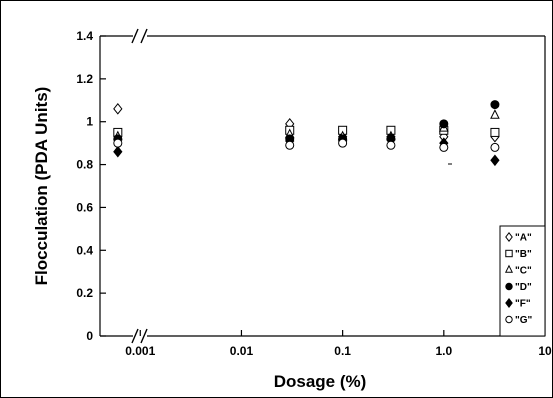 The image size is (553, 398). What do you see at coordinates (84, 36) in the screenshot?
I see `y-tick-label: 1.4` at bounding box center [84, 36].